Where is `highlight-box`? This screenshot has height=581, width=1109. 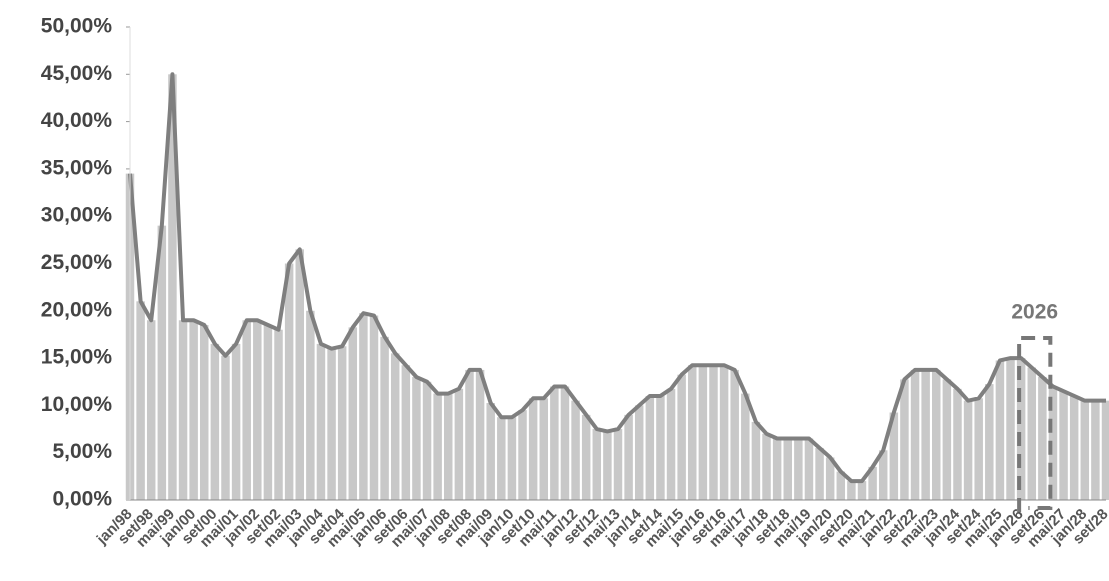 highlight-box is located at coordinates (1035, 424).